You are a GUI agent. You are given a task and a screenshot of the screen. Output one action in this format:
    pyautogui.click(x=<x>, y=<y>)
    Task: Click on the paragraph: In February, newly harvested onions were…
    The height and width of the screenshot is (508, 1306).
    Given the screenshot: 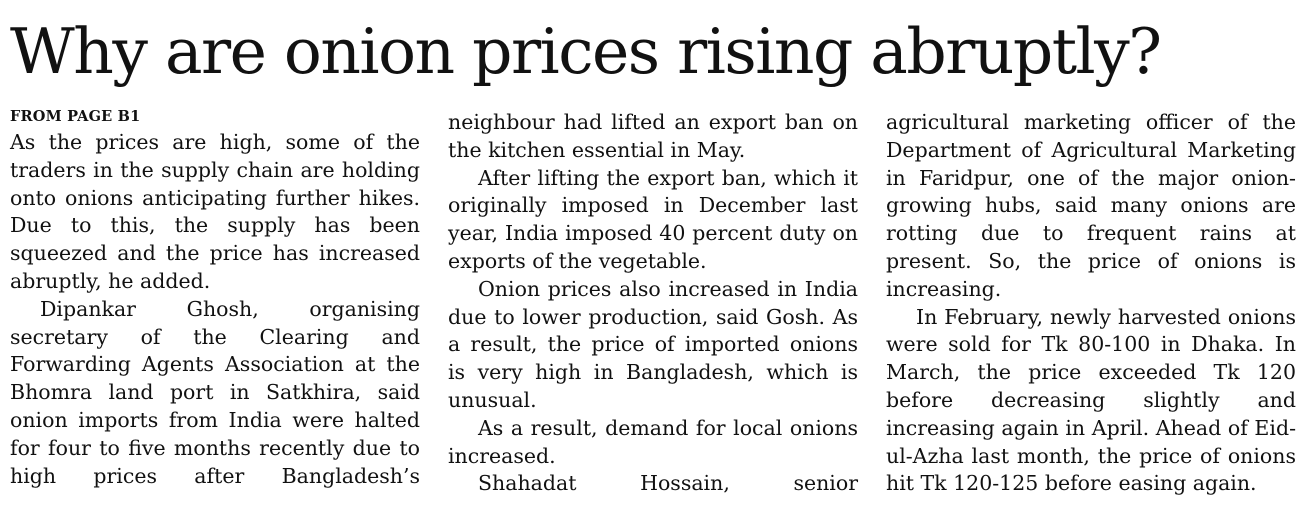 What is the action you would take?
    pyautogui.click(x=1091, y=400)
    